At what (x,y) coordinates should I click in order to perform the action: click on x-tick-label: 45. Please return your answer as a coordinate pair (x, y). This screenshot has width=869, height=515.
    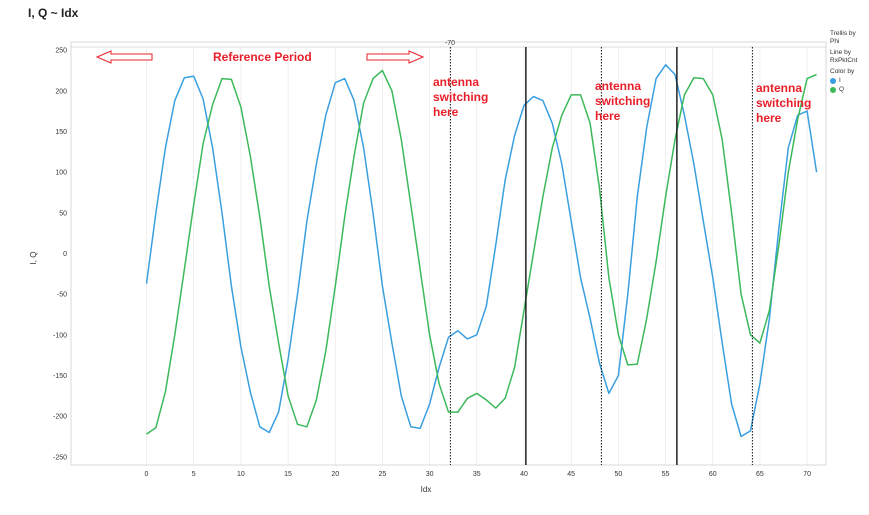
    Looking at the image, I should click on (571, 474).